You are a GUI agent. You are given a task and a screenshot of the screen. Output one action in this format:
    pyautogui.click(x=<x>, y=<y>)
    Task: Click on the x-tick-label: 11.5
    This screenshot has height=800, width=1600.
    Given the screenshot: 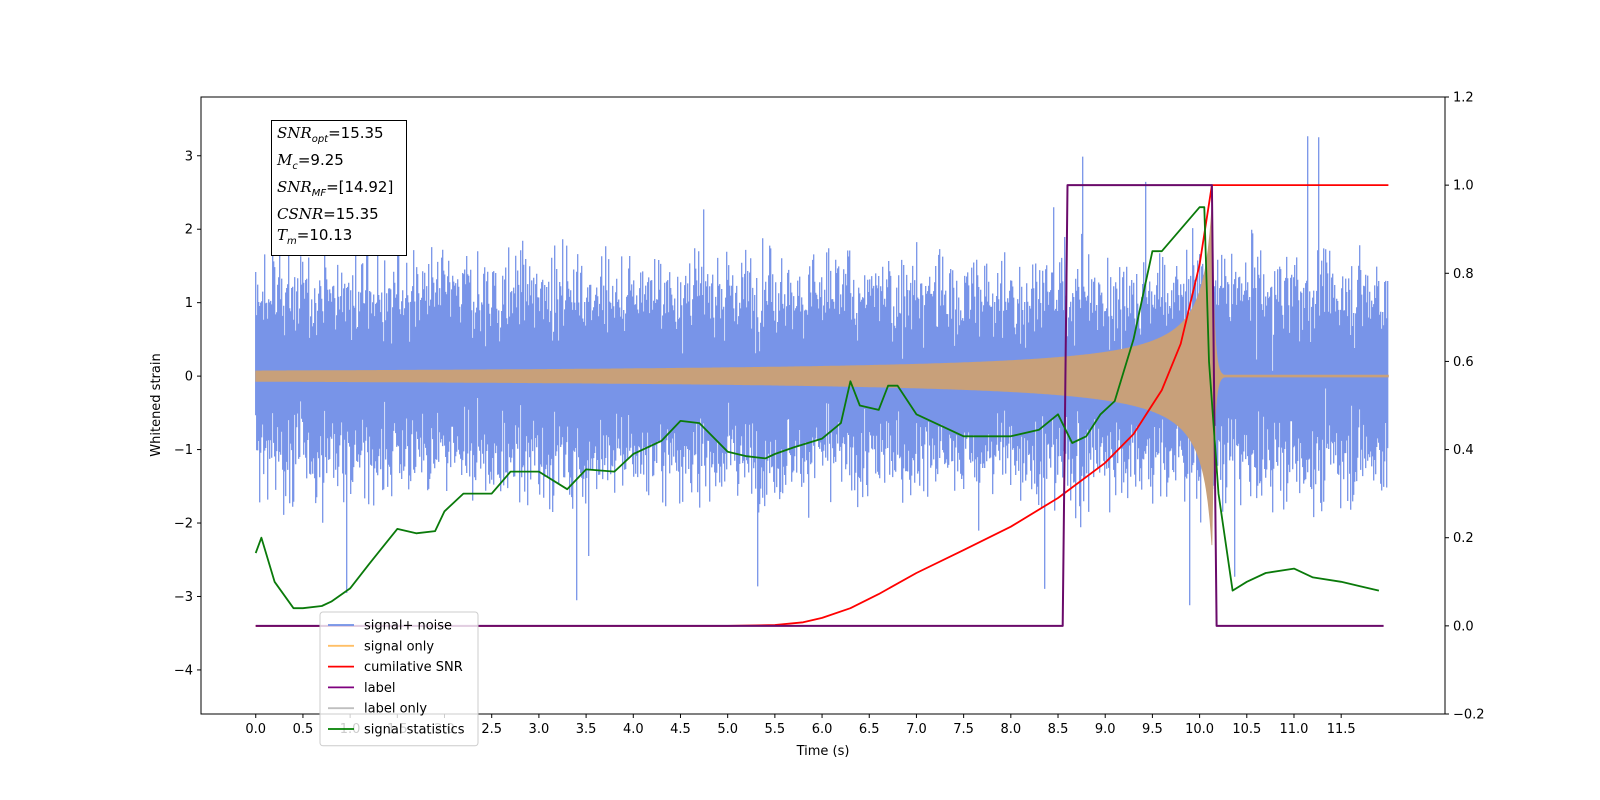 What is the action you would take?
    pyautogui.click(x=1341, y=729)
    